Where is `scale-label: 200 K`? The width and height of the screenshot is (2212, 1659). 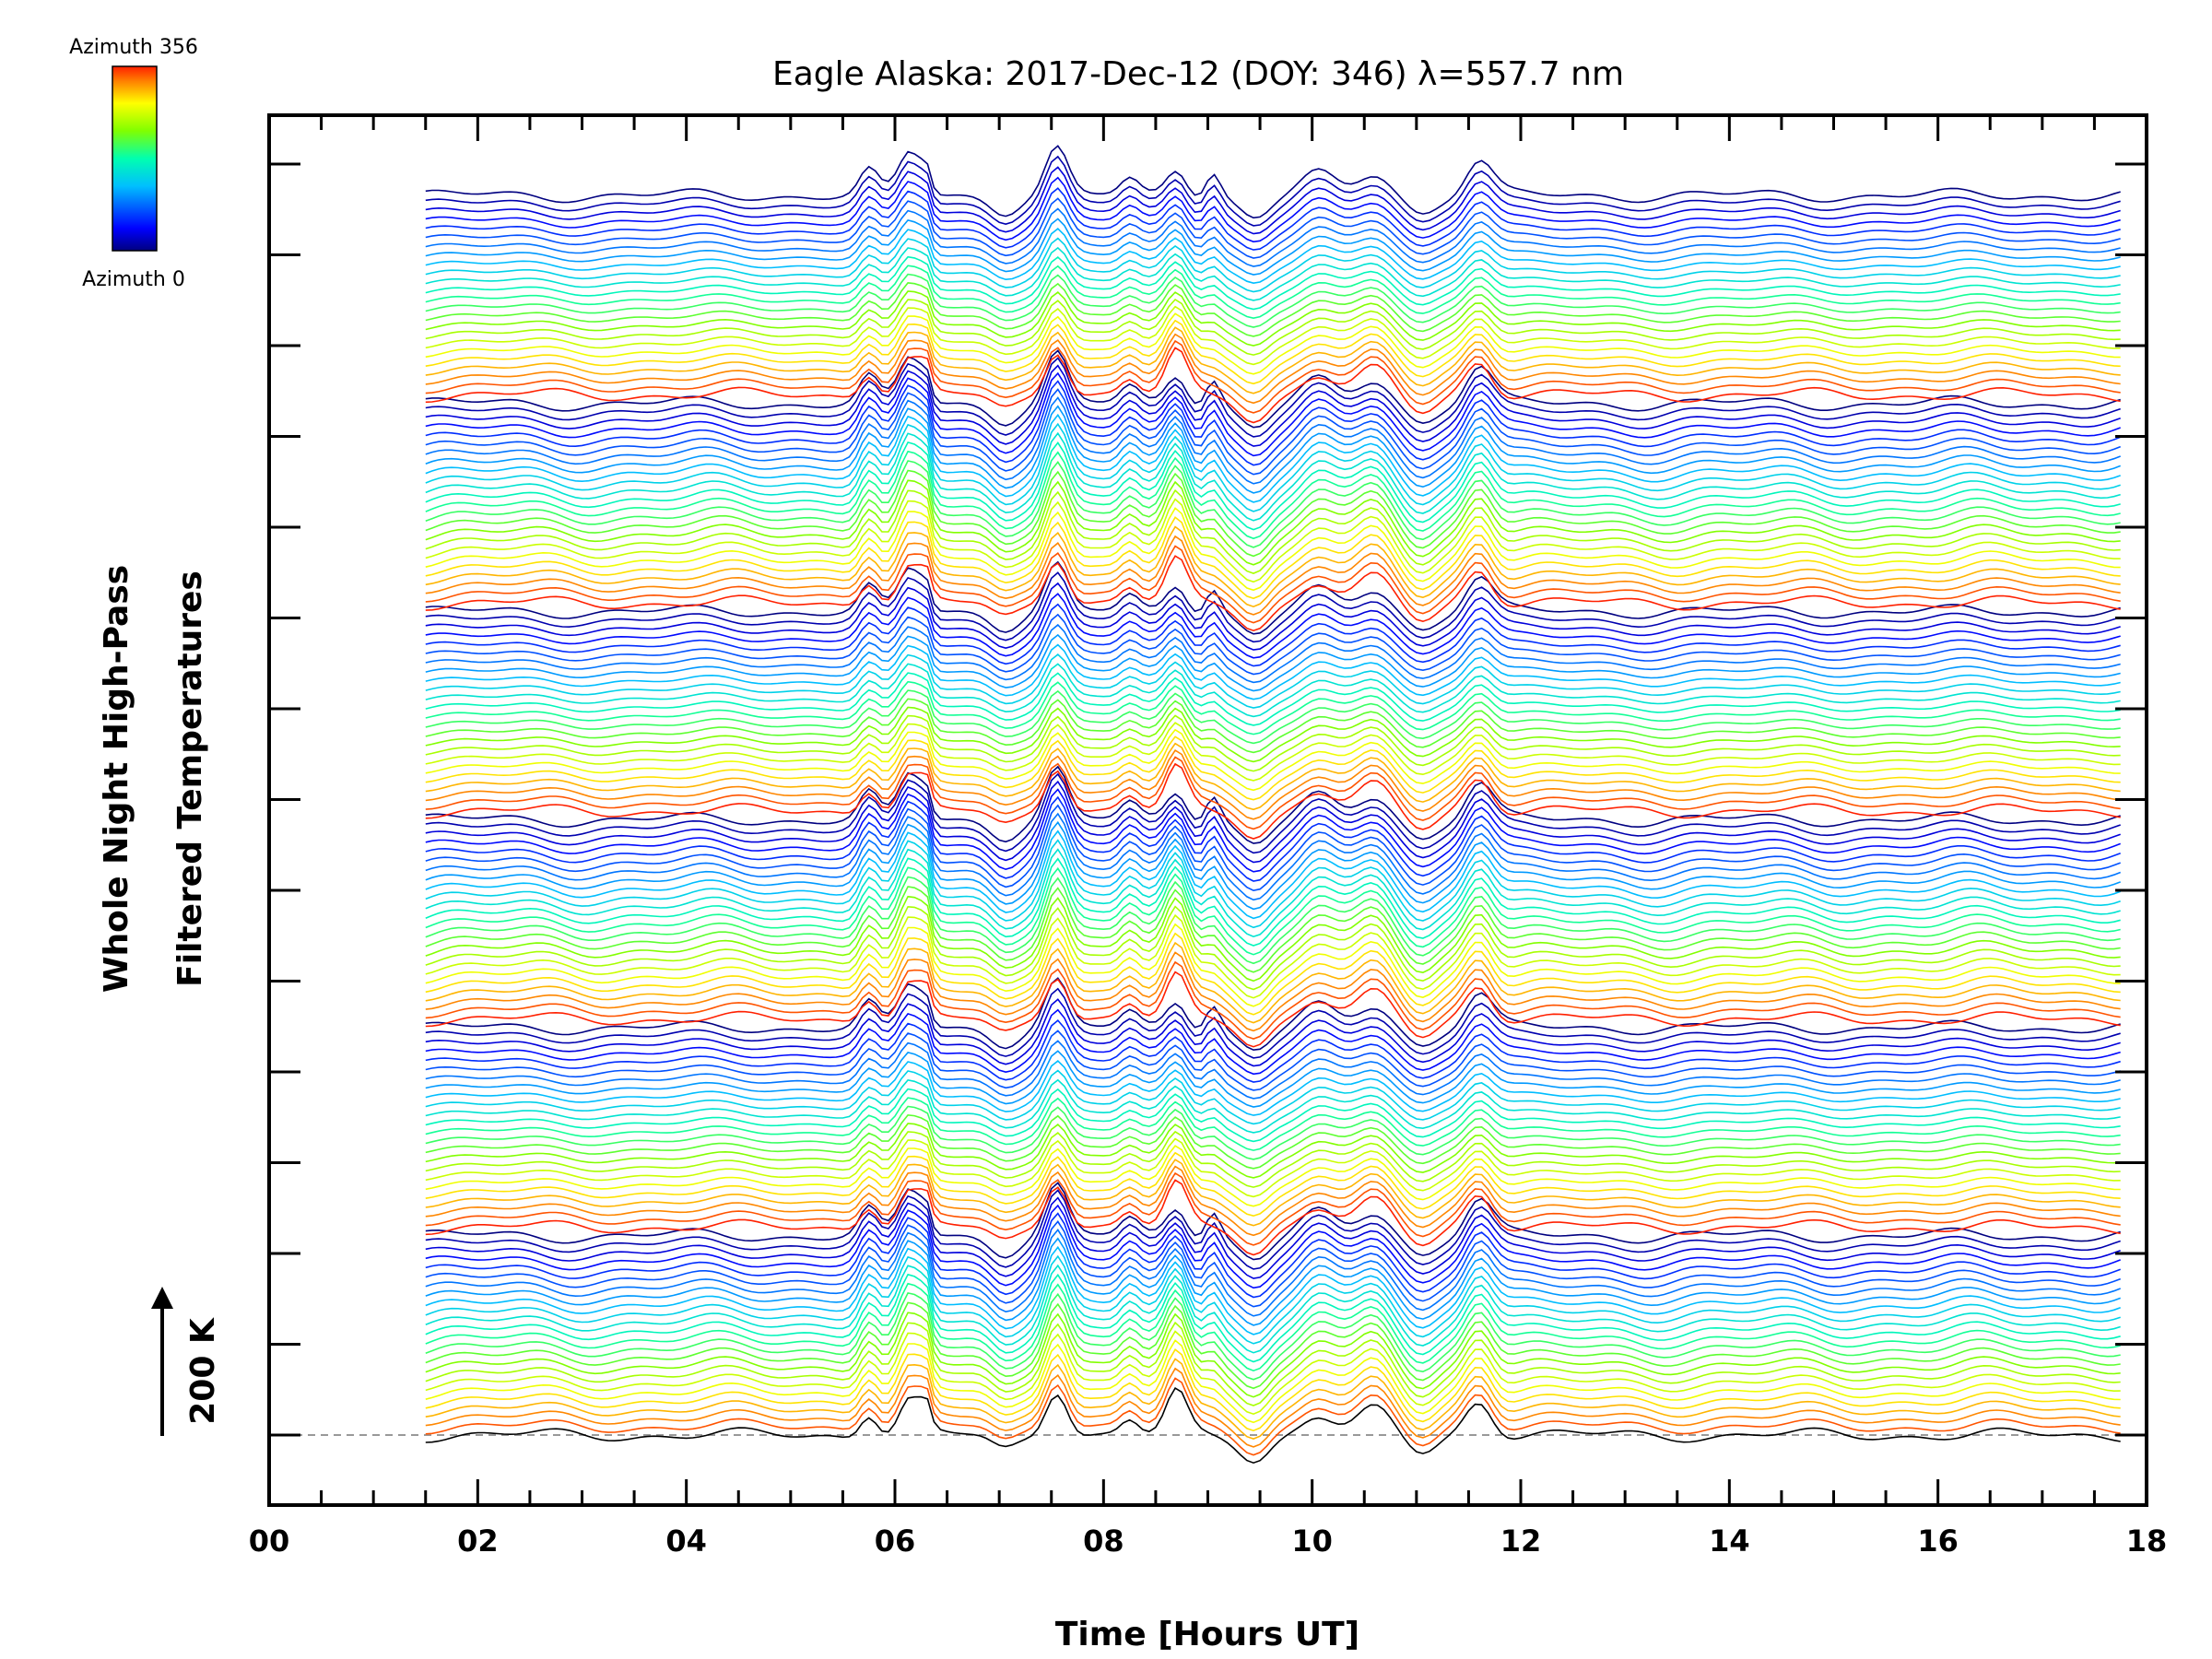
scale-label: 200 K is located at coordinates (203, 1371).